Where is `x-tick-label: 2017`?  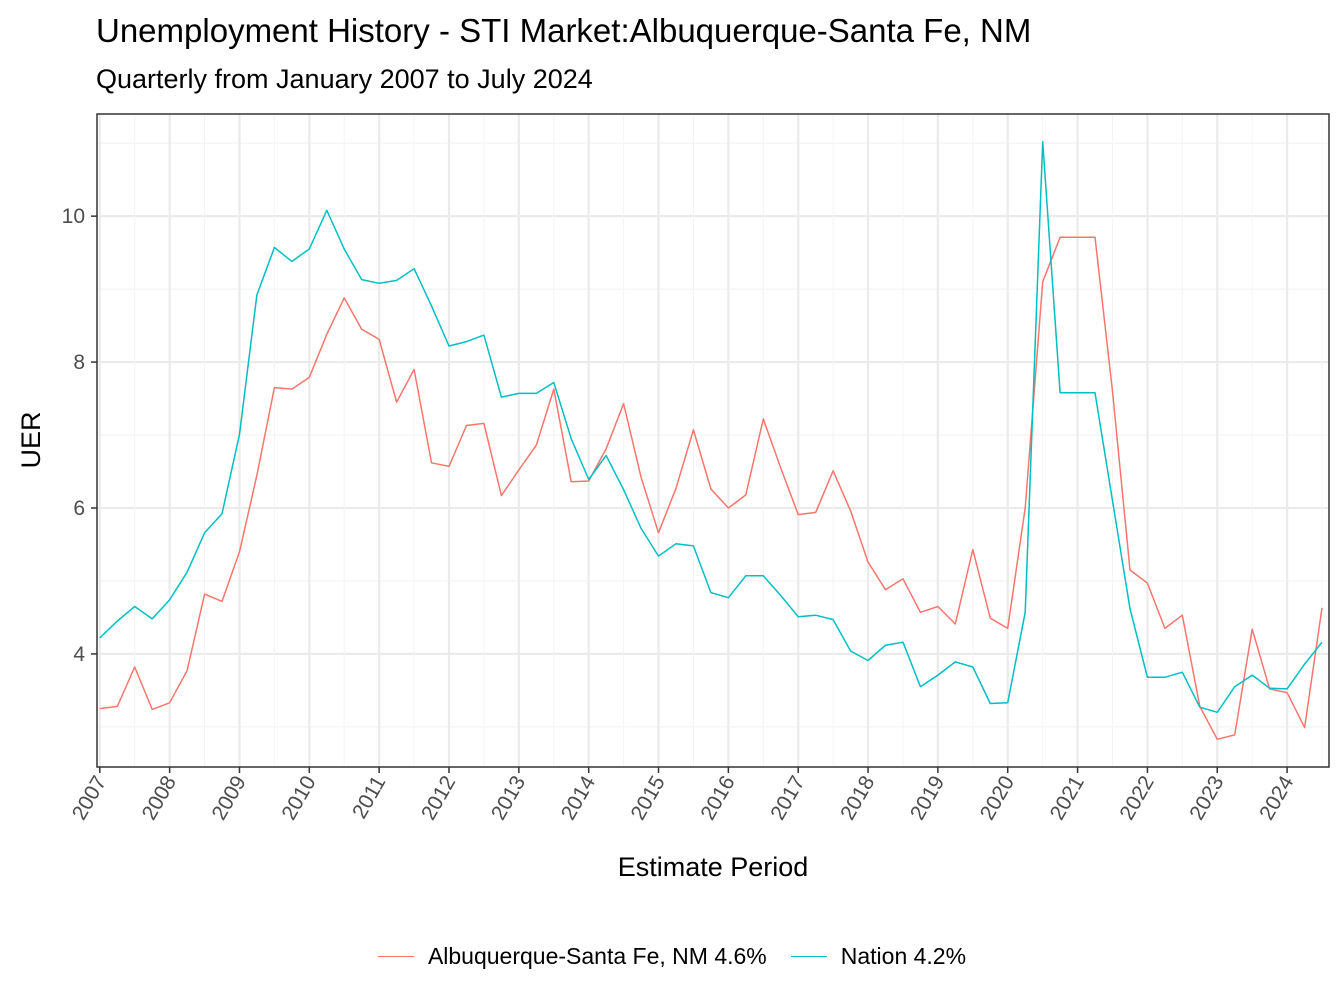
x-tick-label: 2017 is located at coordinates (787, 798).